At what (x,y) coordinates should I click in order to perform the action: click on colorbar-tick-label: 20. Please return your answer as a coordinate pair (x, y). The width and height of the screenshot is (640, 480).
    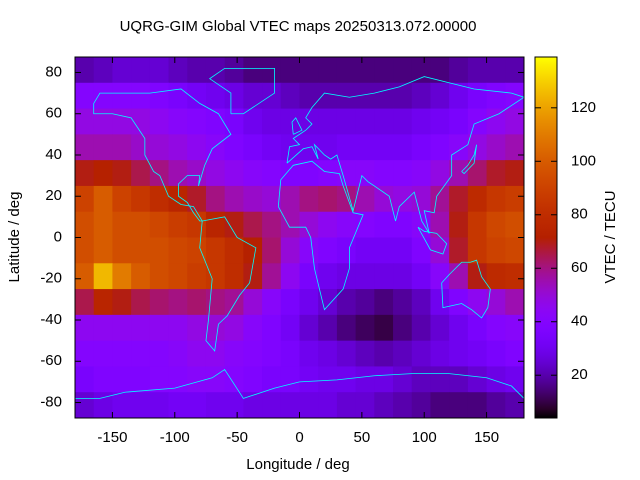
    Looking at the image, I should click on (579, 374).